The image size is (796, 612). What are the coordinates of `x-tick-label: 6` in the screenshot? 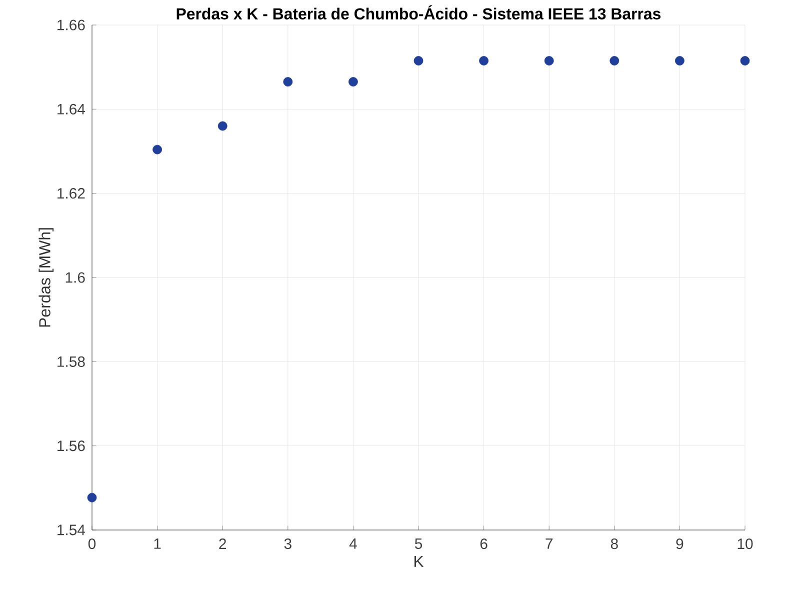 It's located at (484, 544).